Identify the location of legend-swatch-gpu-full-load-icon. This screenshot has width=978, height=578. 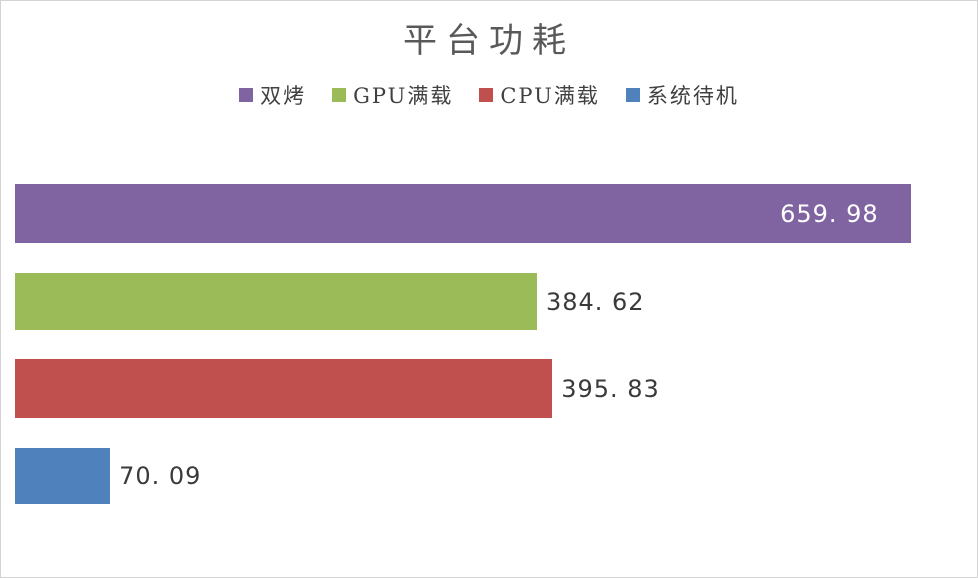
(339, 95).